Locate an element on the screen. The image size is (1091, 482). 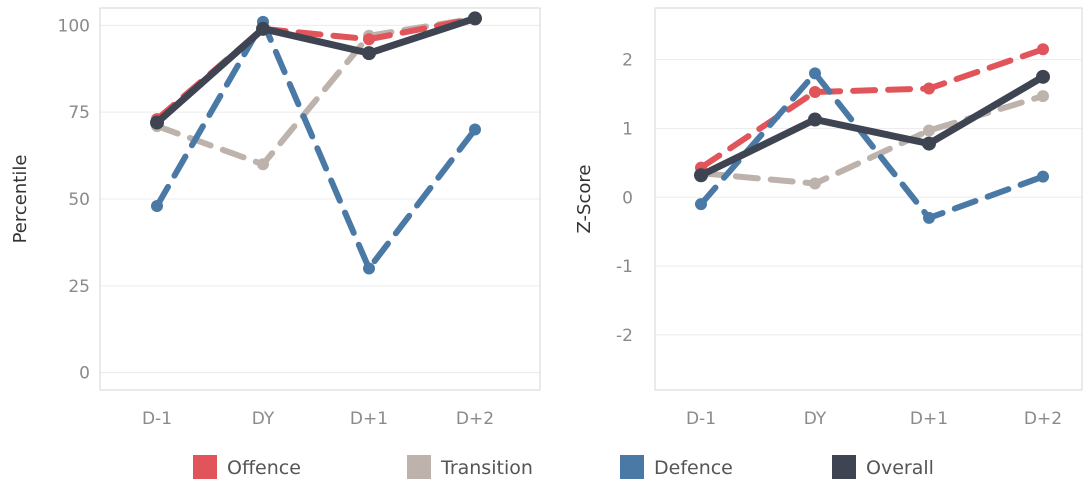
percentile-data-point-offence is located at coordinates (369, 39).